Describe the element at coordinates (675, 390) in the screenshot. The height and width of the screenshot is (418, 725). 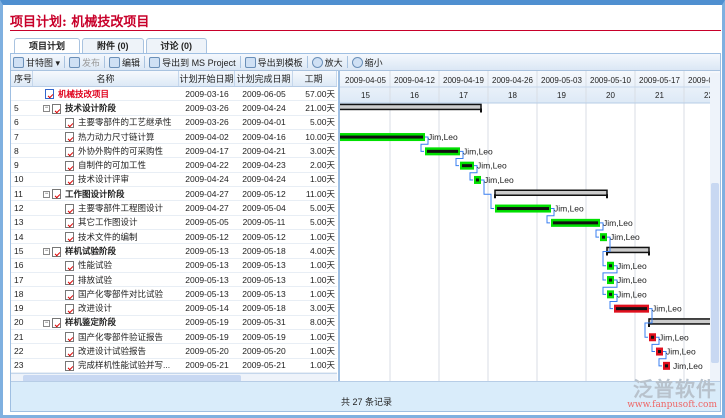
I see `logo-name: 泛普软件` at that location.